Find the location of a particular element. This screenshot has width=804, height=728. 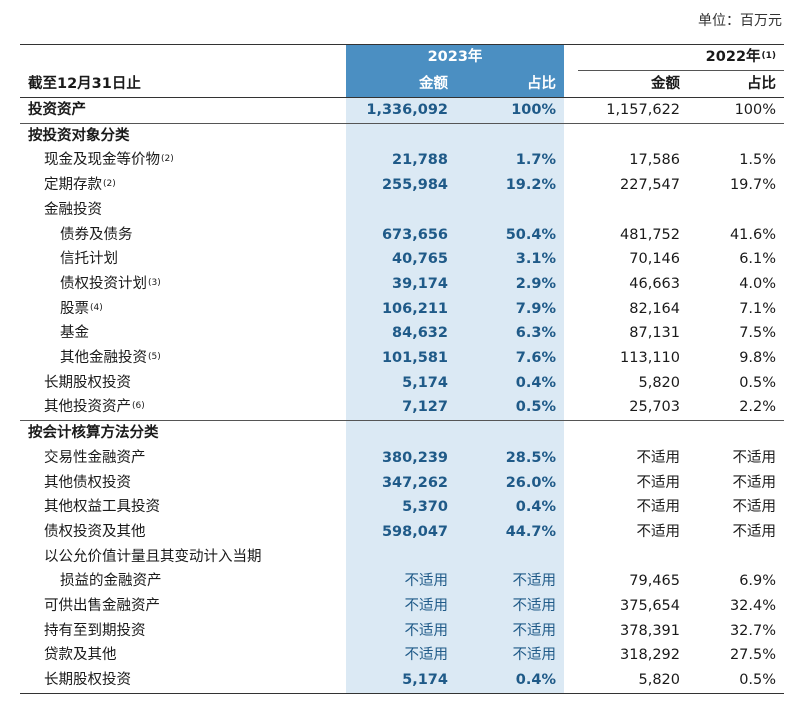

row-label-text: 以公允价值计量且其变动计入当期 is located at coordinates (153, 556).